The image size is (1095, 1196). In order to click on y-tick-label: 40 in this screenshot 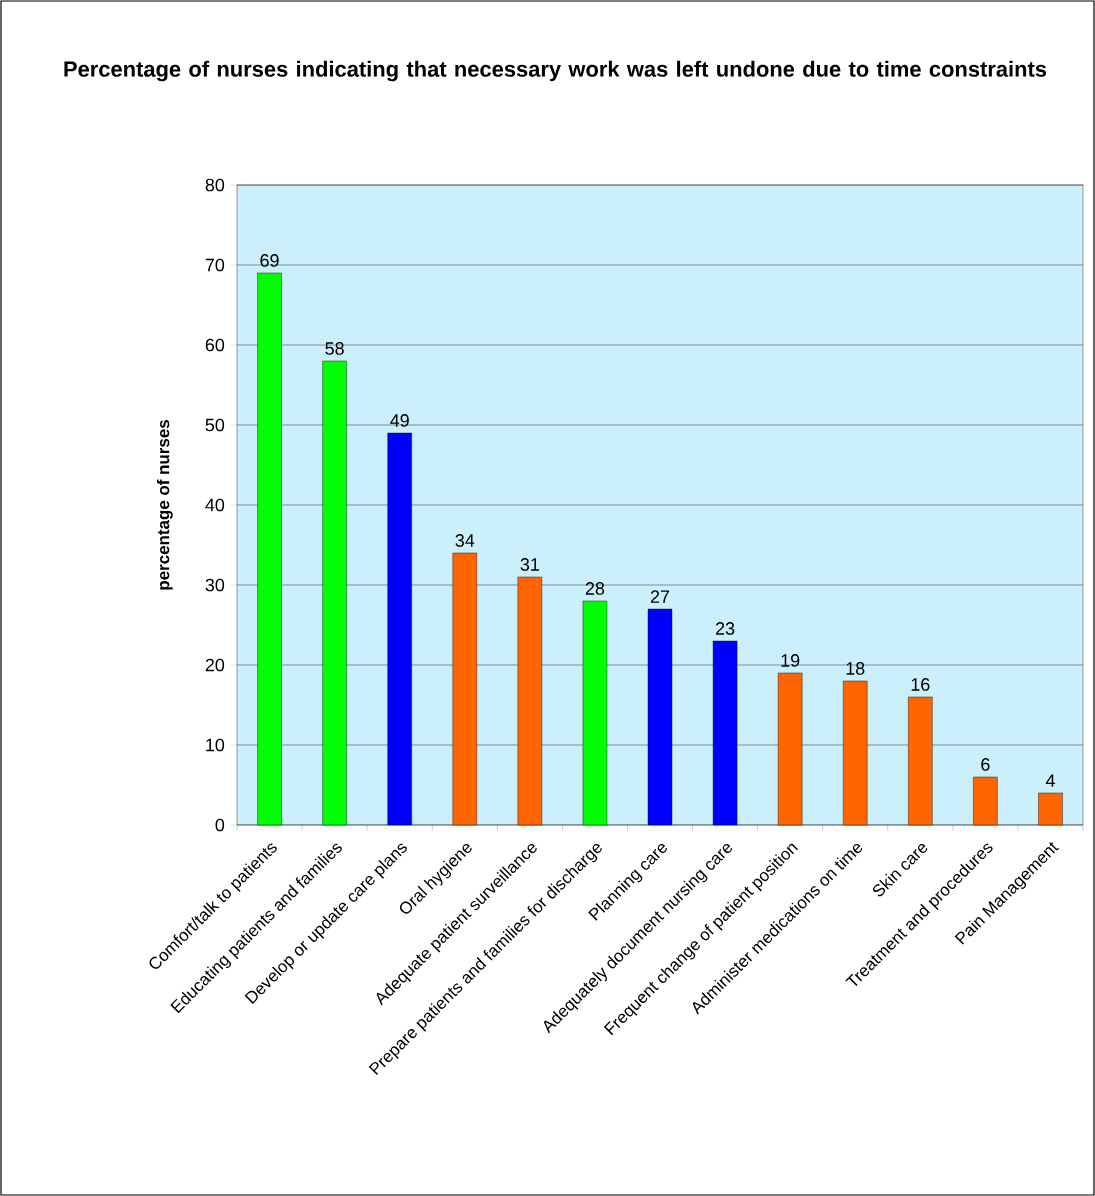, I will do `click(215, 505)`.